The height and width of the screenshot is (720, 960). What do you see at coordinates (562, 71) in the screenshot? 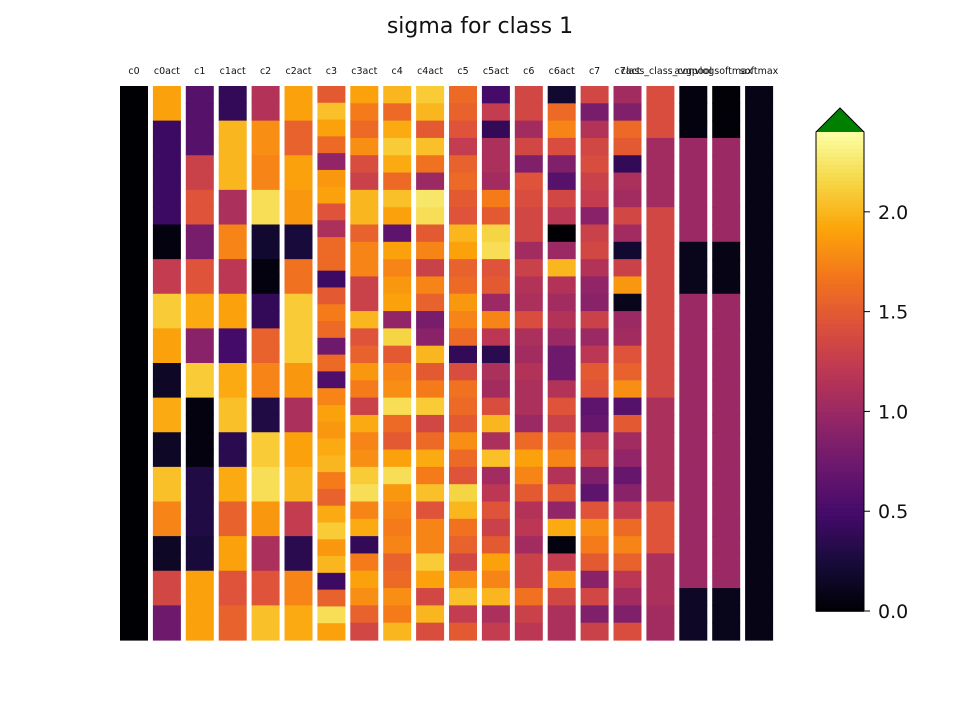
I see `column-label: c6act` at bounding box center [562, 71].